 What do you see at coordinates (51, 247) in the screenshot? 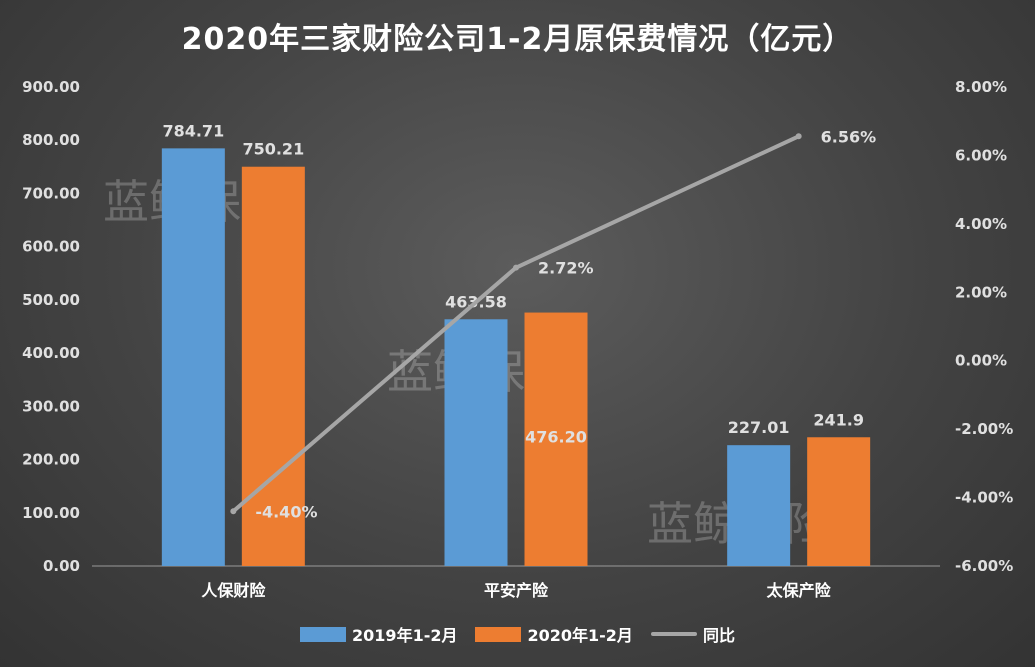
I see `y-tick-label: 600.00` at bounding box center [51, 247].